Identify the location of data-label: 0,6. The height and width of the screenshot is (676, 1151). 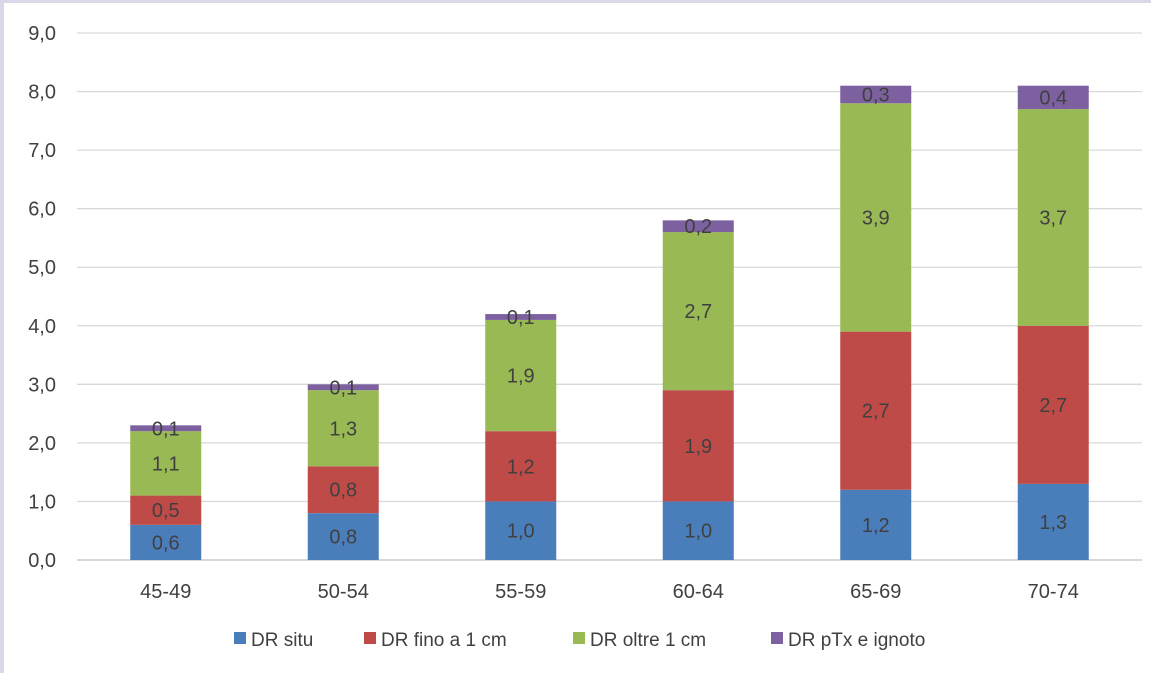
(166, 543).